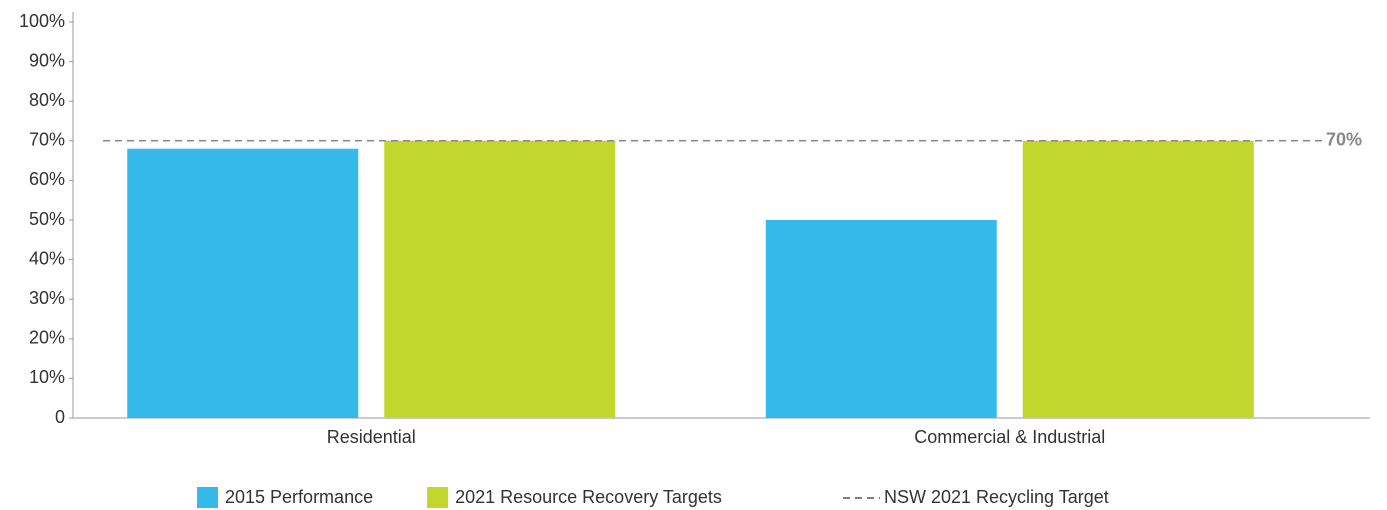  Describe the element at coordinates (47, 298) in the screenshot. I see `y-tick-label: 30%` at that location.